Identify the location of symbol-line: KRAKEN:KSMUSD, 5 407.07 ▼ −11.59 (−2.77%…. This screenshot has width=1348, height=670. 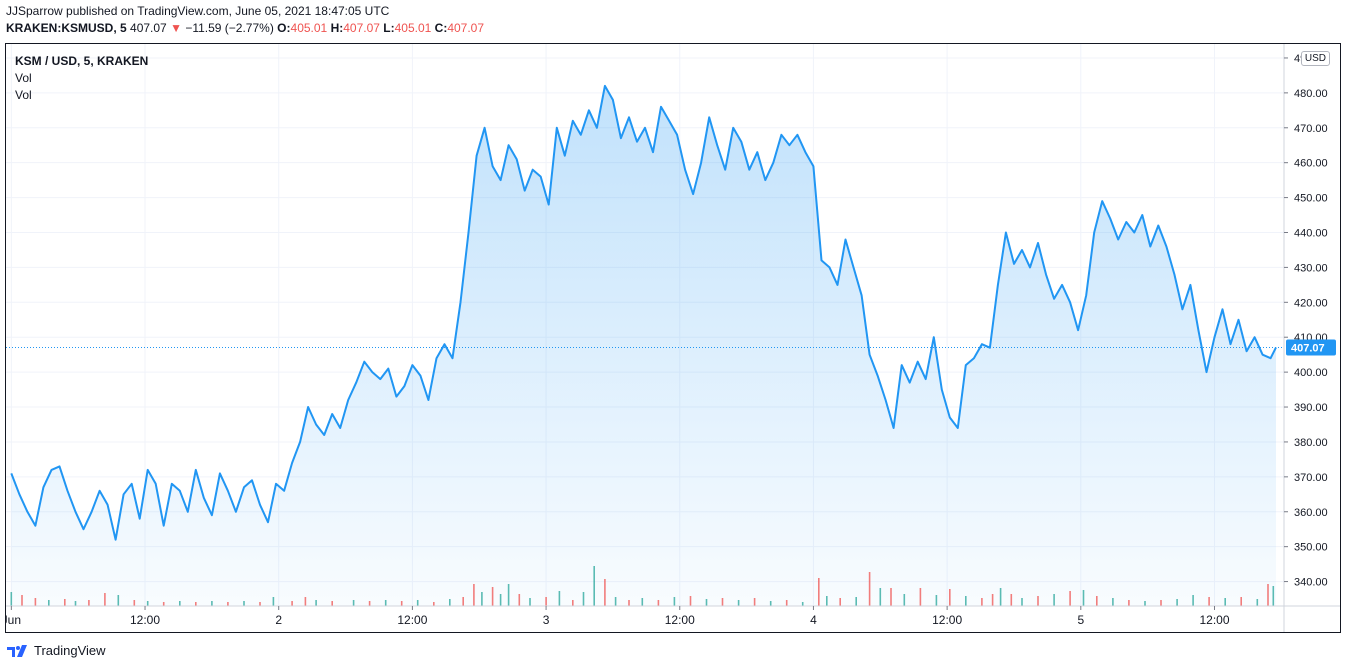
(671, 28).